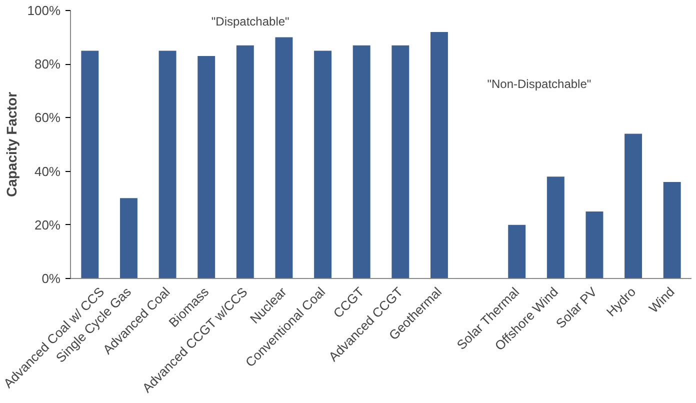  What do you see at coordinates (47, 171) in the screenshot?
I see `y-tick-label: 40%` at bounding box center [47, 171].